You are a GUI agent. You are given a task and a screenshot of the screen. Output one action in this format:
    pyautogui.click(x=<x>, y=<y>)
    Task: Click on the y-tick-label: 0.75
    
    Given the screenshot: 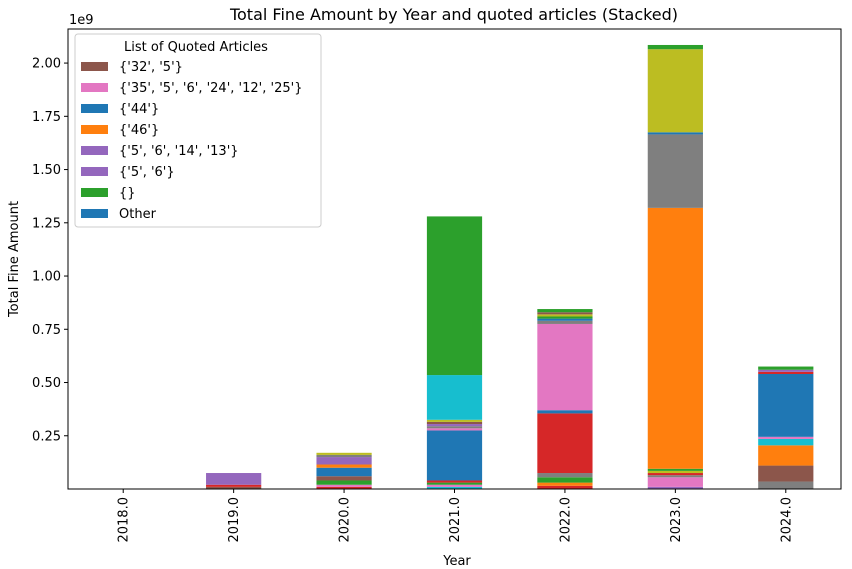 What is the action you would take?
    pyautogui.click(x=46, y=330)
    